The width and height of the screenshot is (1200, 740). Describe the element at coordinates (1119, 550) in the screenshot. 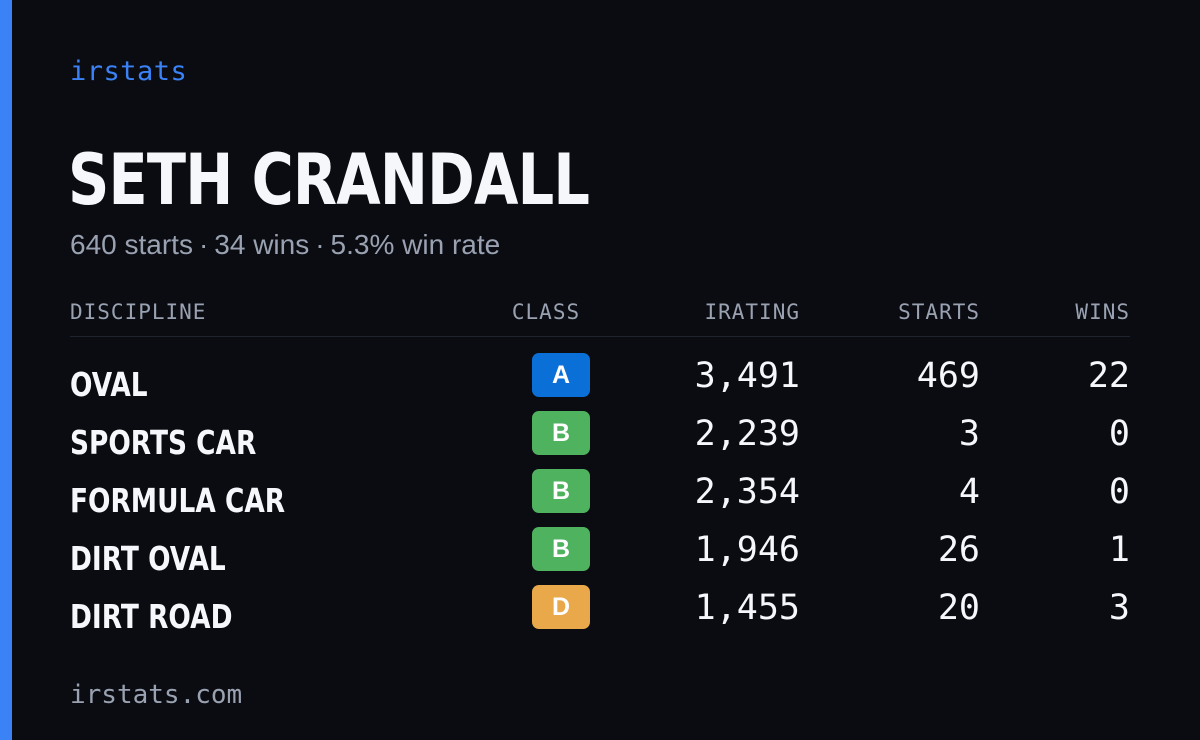

I see `wins-value: 1` at that location.